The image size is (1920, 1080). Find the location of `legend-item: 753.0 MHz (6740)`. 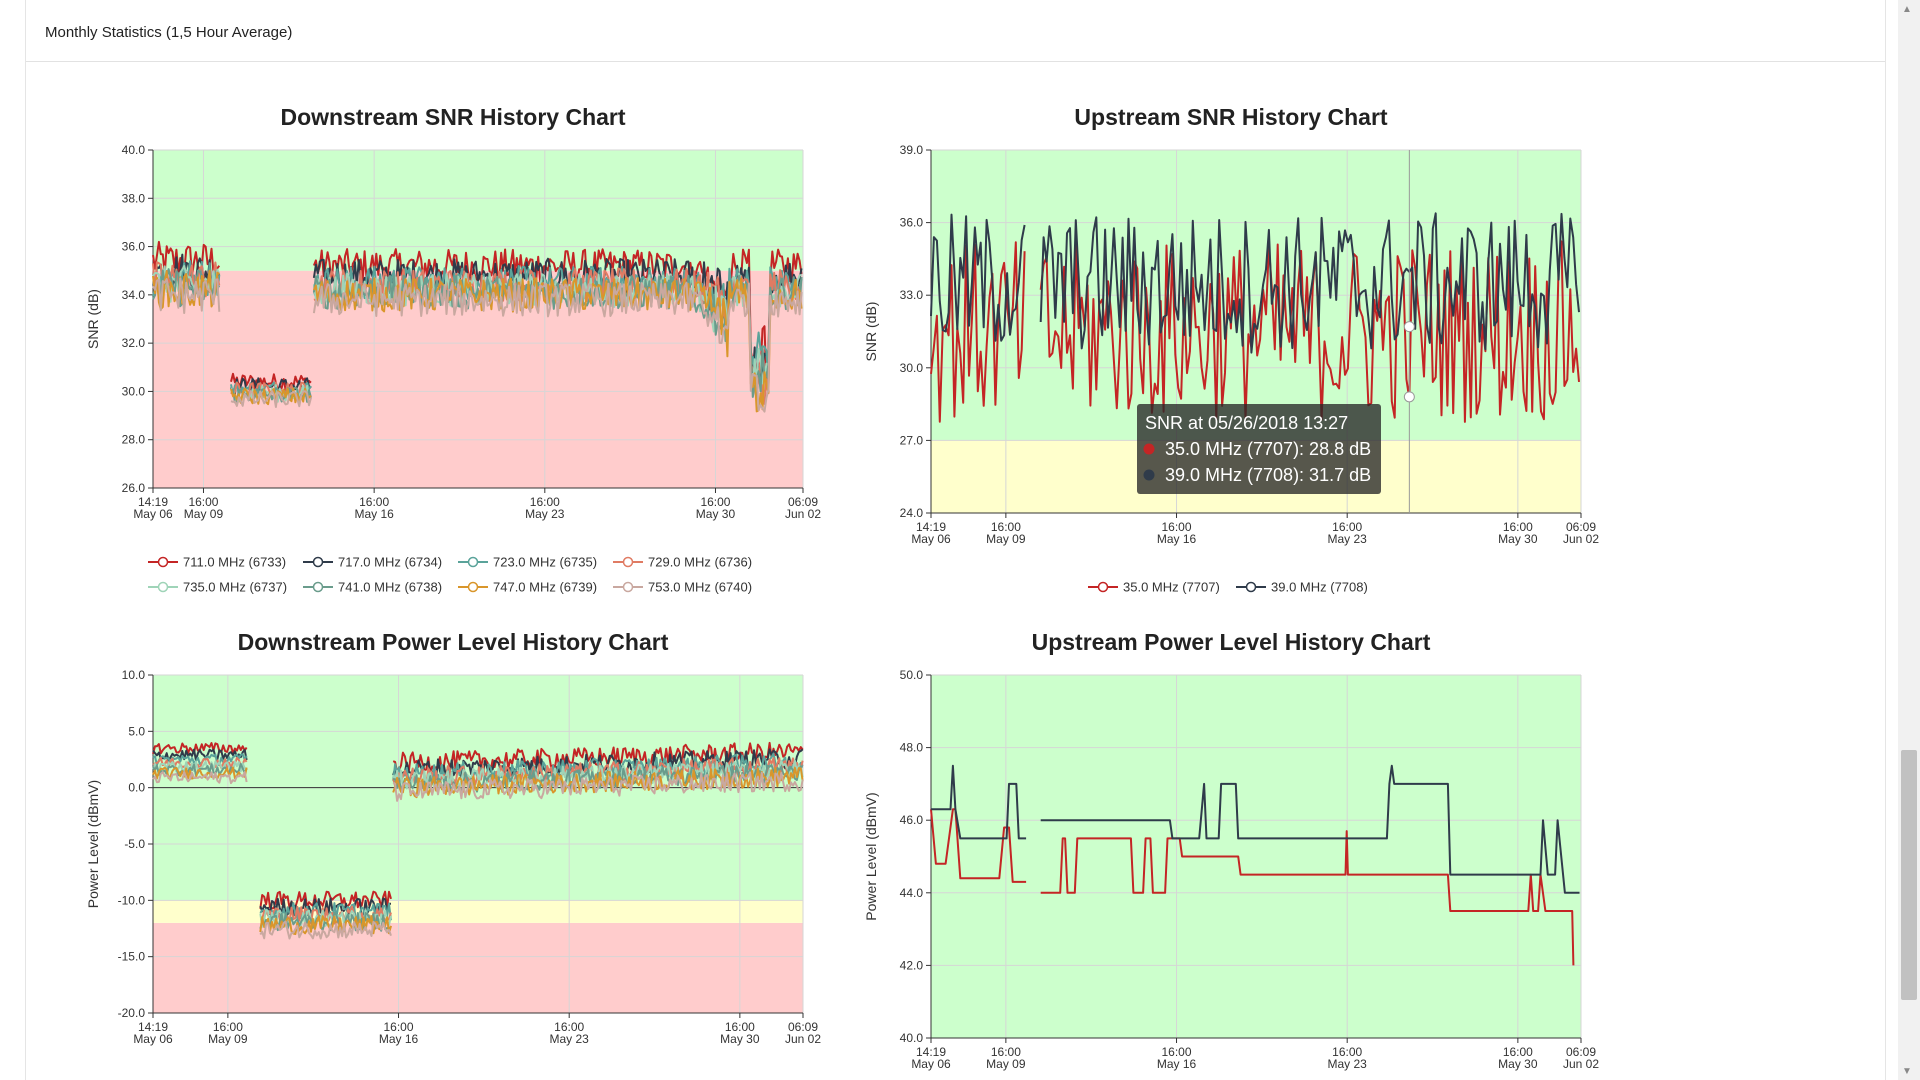

legend-item: 753.0 MHz (6740) is located at coordinates (682, 587).